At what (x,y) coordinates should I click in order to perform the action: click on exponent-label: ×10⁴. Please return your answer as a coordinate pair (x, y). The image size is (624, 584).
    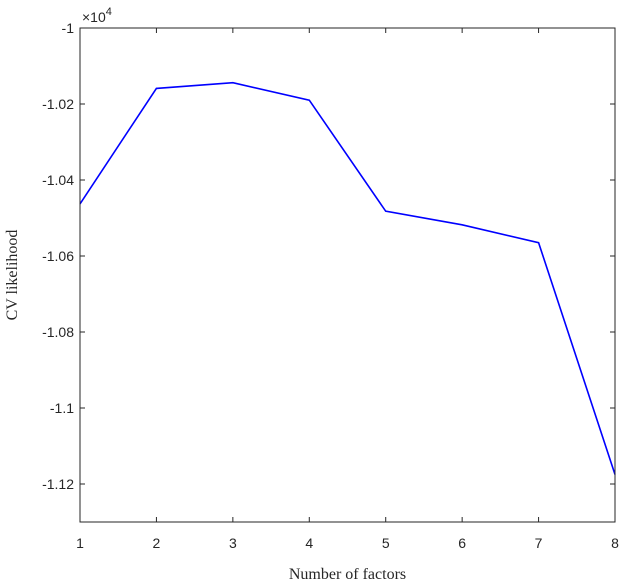
    Looking at the image, I should click on (97, 15).